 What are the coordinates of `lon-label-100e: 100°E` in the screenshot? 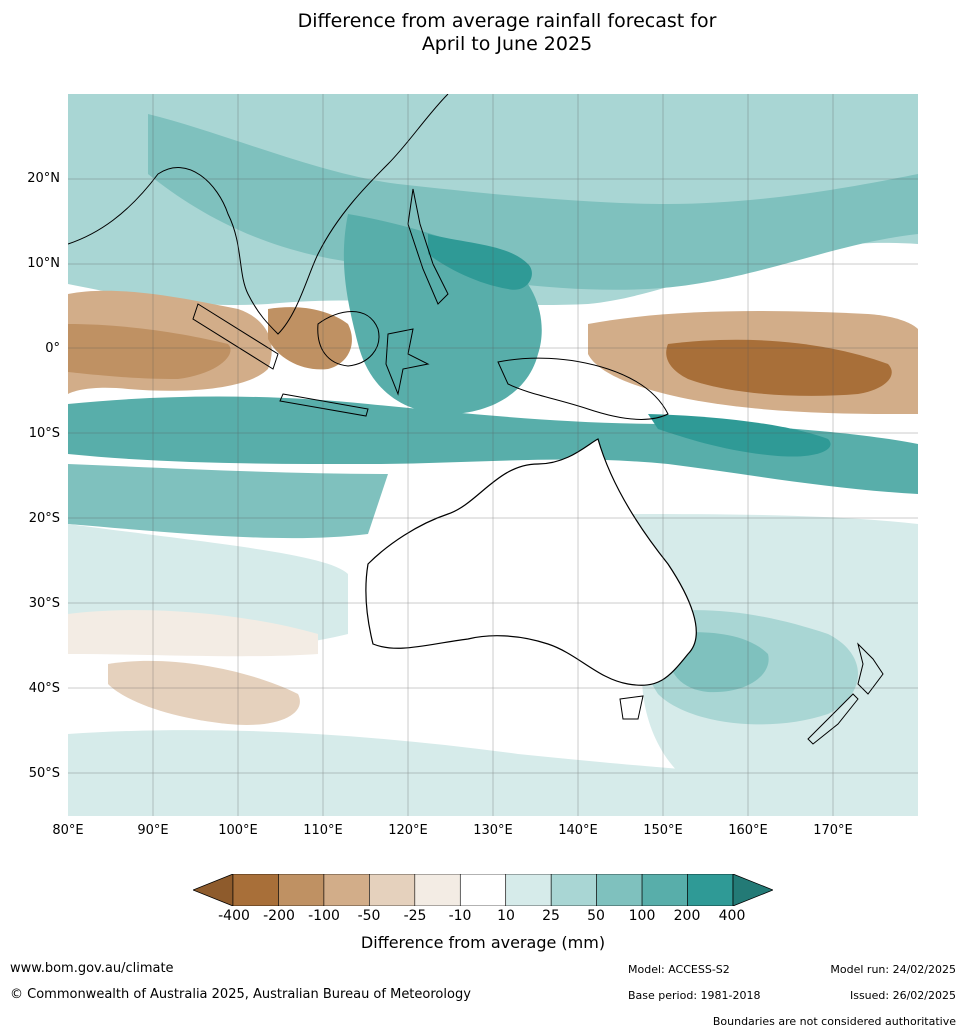 It's located at (238, 830).